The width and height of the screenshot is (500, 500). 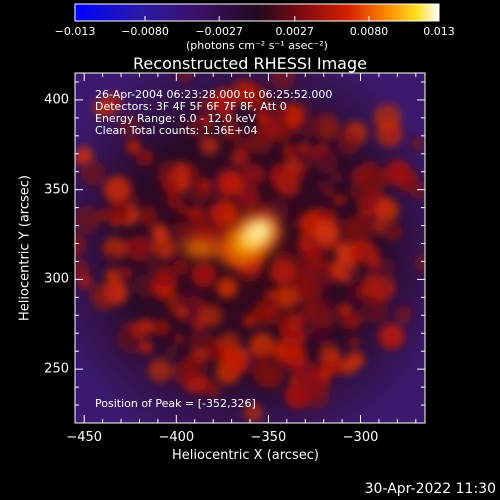 I want to click on footer-timestamp: 30-Apr-2022 11:30, so click(x=430, y=489).